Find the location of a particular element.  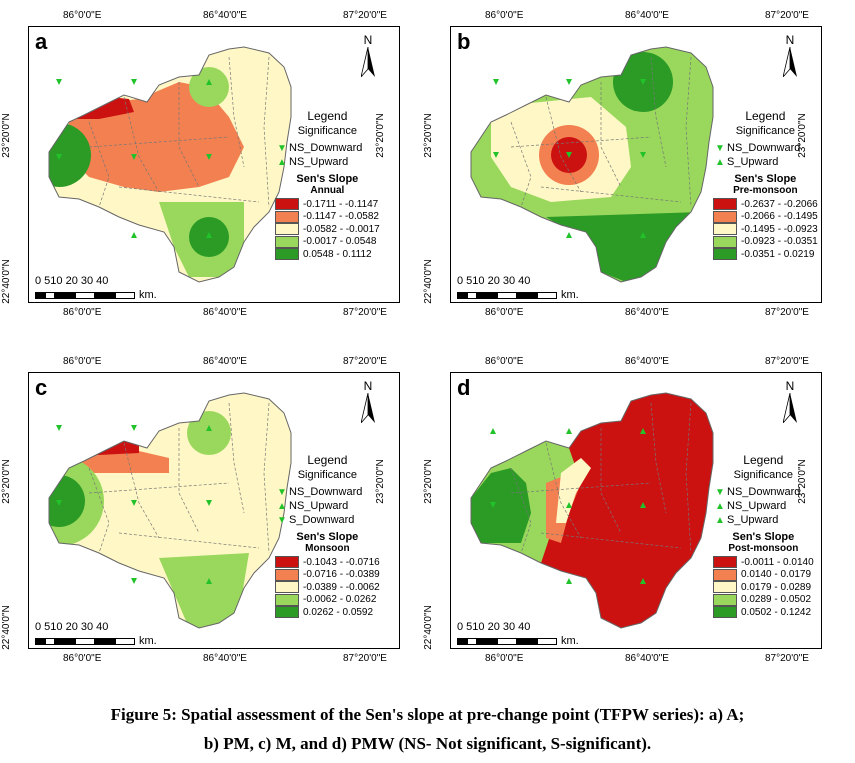

slope-class-item: 0.0289 - 0.0502 is located at coordinates (763, 600).